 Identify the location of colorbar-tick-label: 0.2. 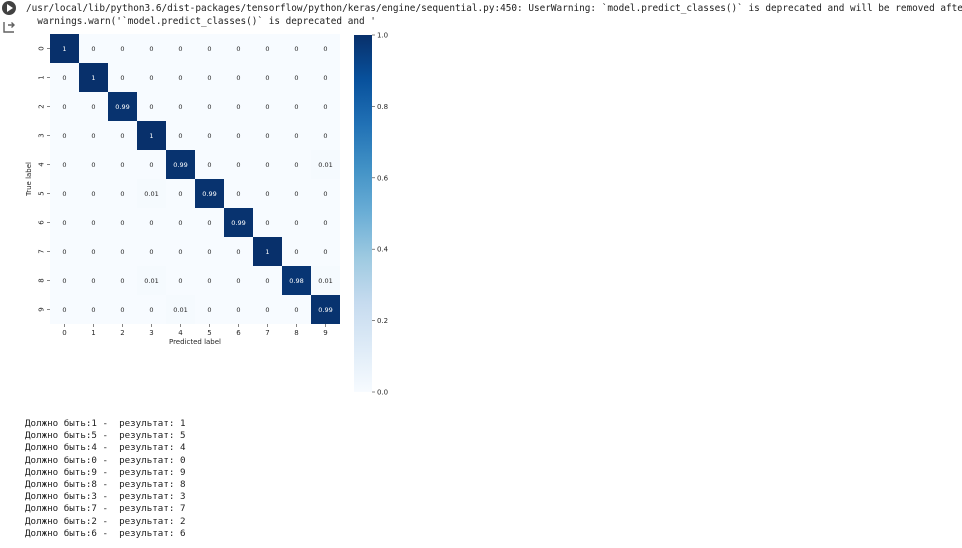
(382, 321).